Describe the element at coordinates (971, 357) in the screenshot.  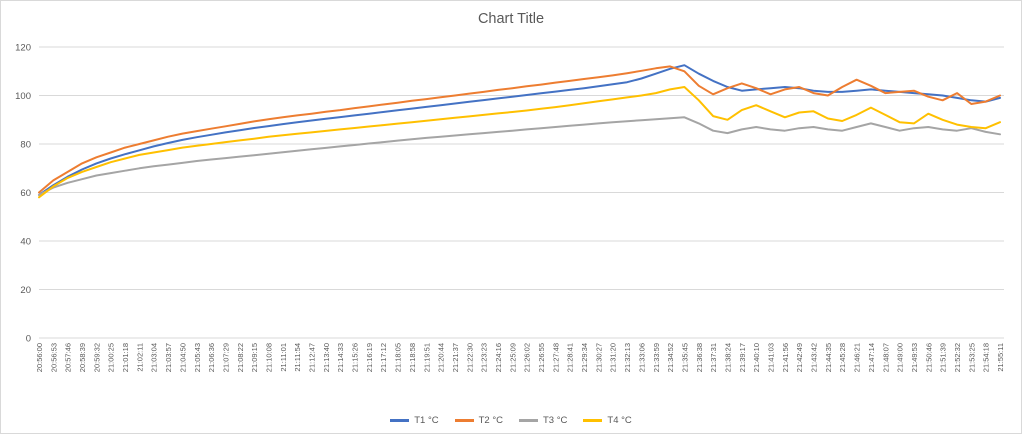
I see `x-tick-label: 21:53:25` at that location.